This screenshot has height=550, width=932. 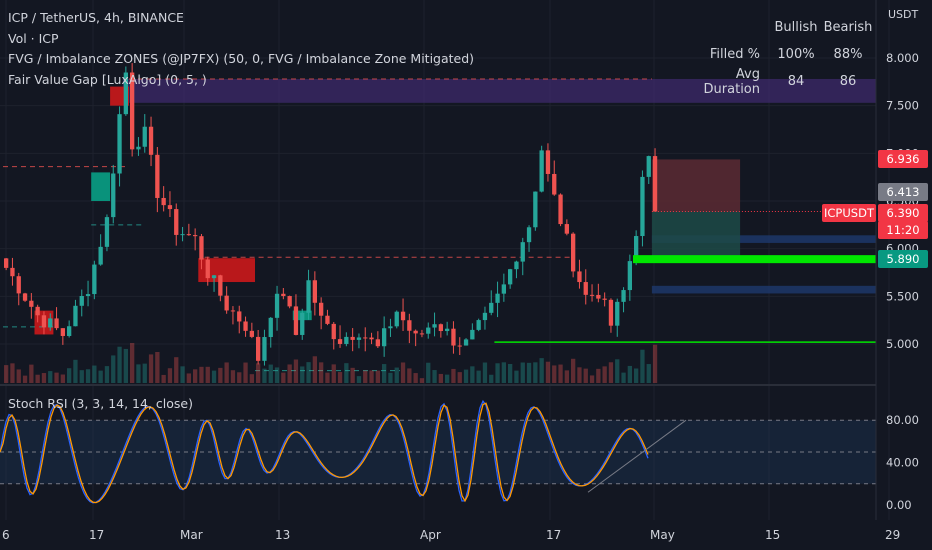 I want to click on price-tick-label: 7.500, so click(x=902, y=106).